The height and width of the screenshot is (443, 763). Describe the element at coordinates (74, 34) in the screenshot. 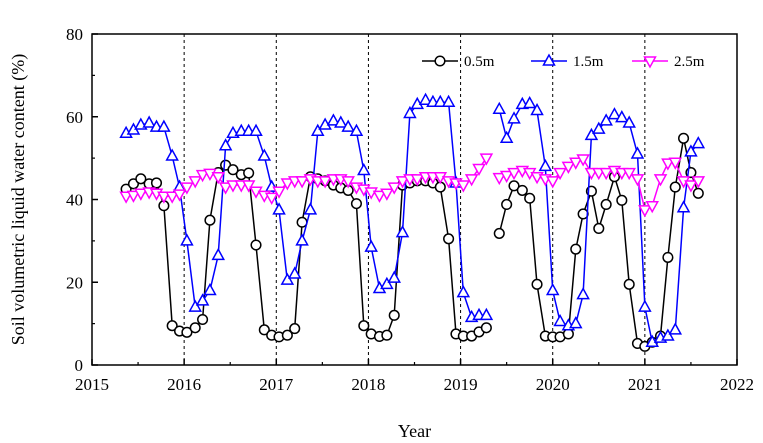

I see `y-tick-label-80: 80` at that location.